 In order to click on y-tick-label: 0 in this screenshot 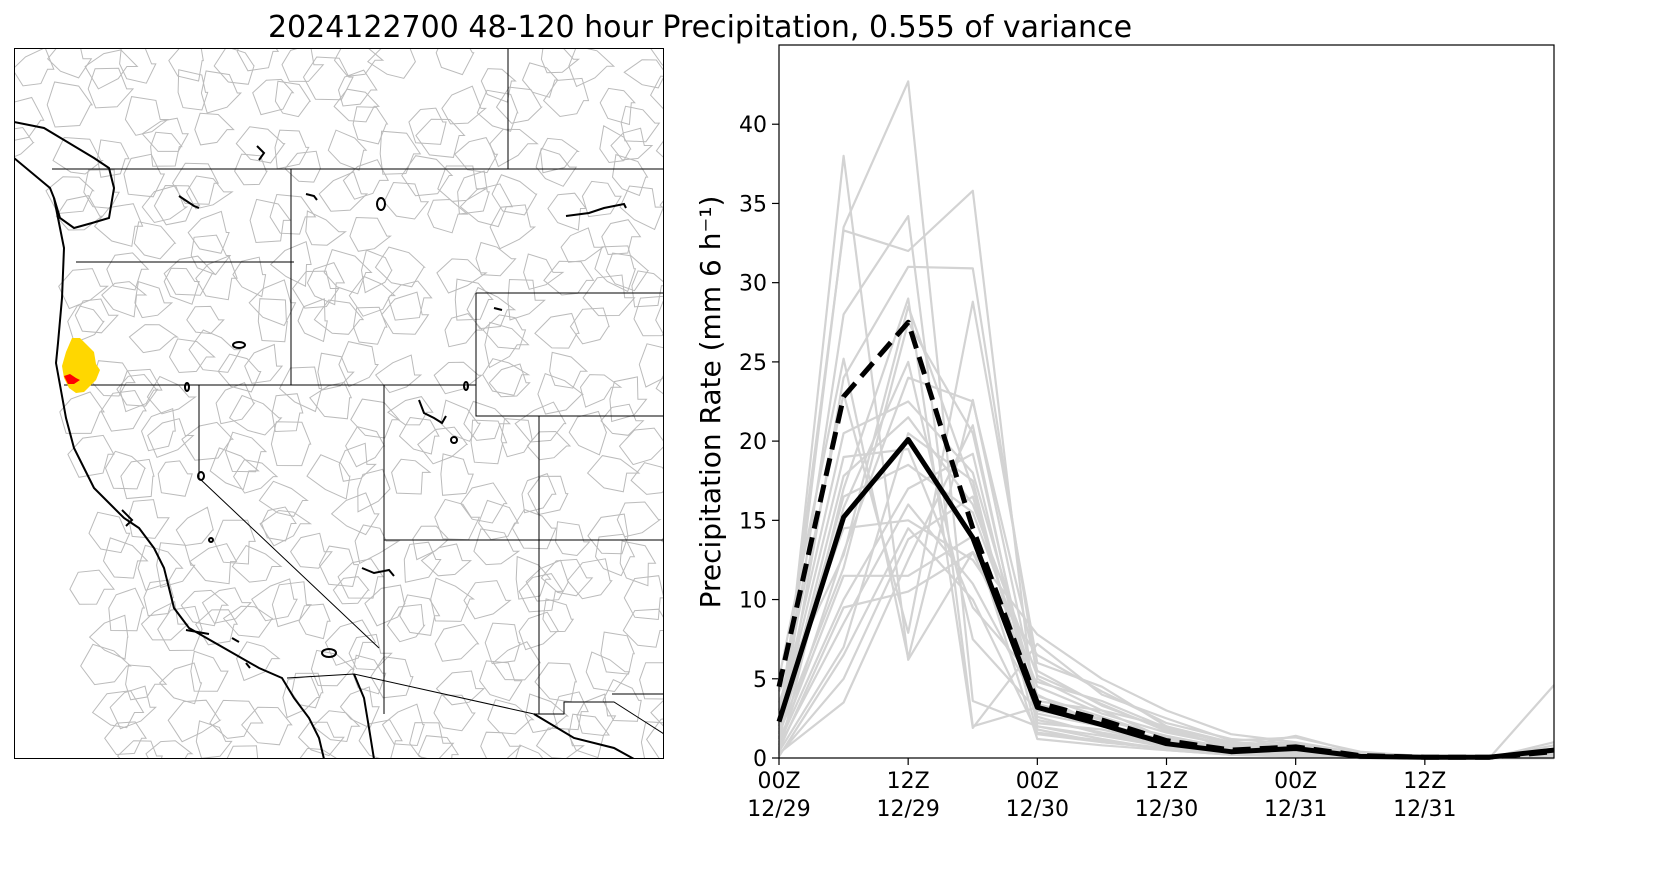, I will do `click(760, 759)`.